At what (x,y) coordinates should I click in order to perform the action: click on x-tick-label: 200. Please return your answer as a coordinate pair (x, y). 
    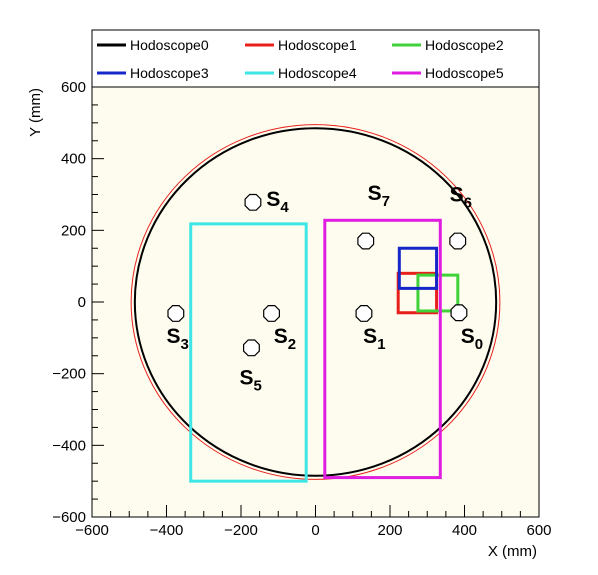
    Looking at the image, I should click on (389, 530).